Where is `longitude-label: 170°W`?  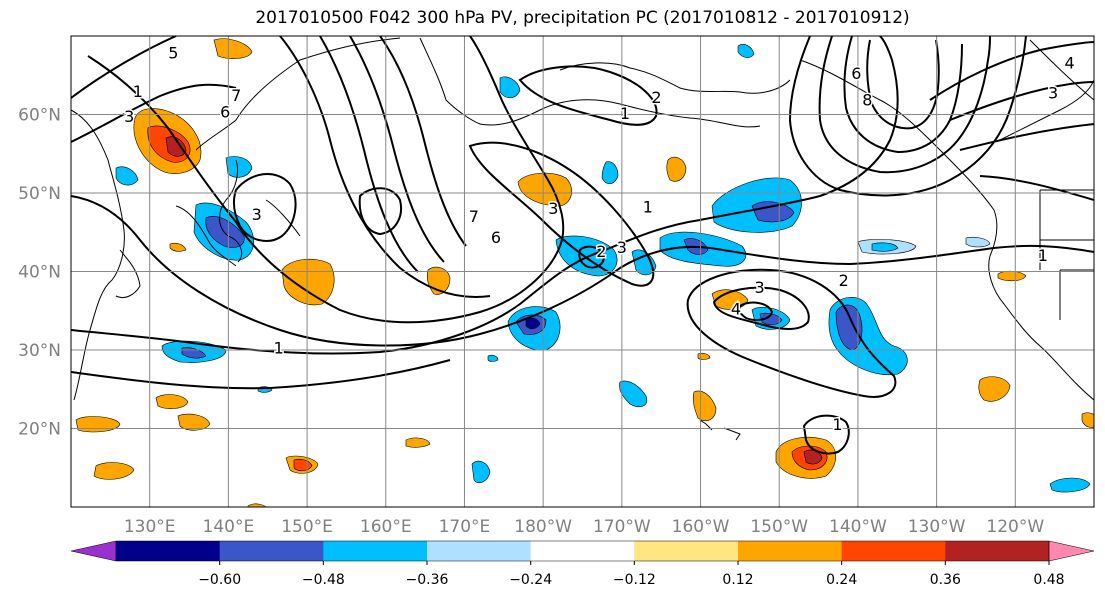 longitude-label: 170°W is located at coordinates (622, 527).